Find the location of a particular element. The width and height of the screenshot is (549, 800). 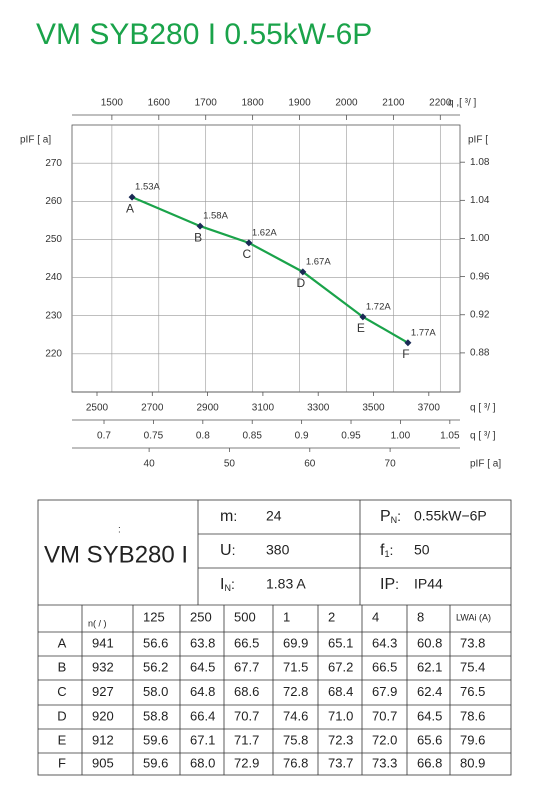

point-label: C is located at coordinates (247, 254).